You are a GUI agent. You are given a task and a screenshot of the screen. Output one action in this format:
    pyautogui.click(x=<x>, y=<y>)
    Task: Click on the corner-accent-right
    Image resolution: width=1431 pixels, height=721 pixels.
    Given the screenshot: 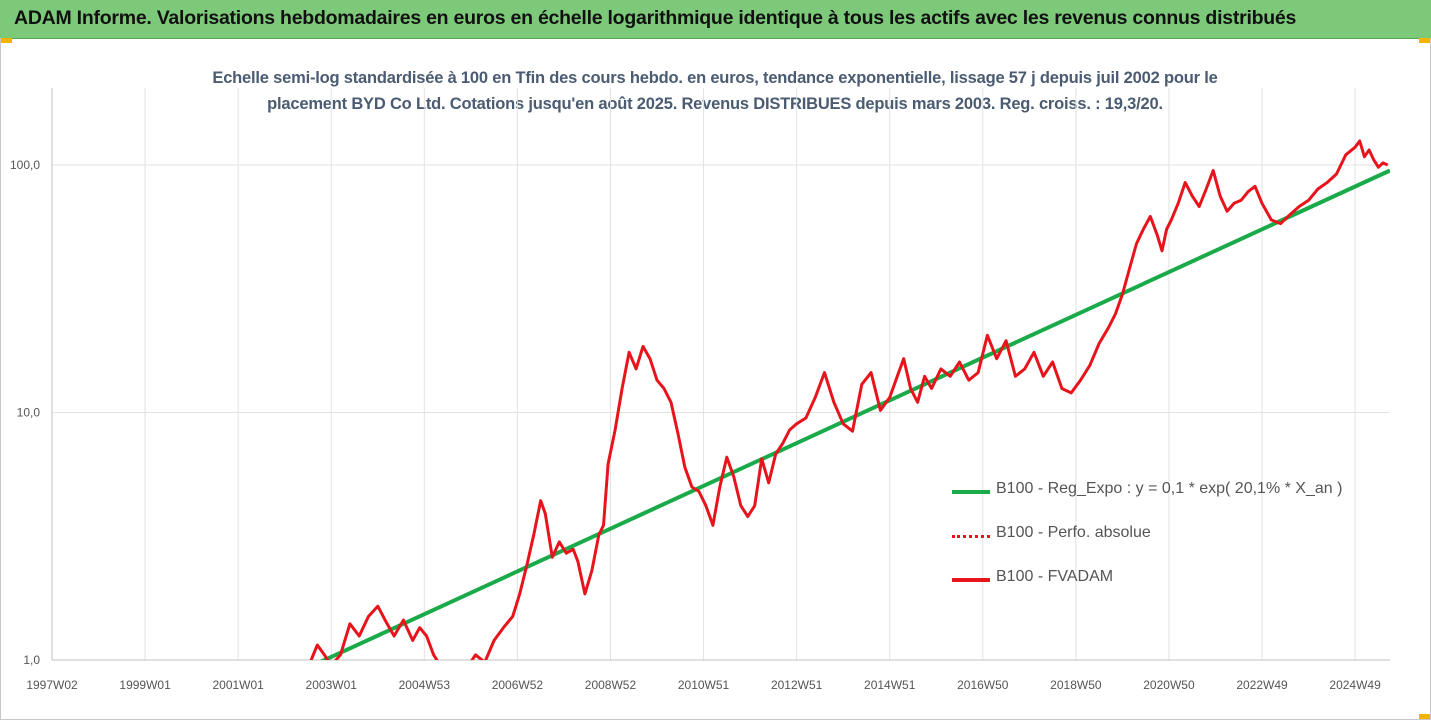 What is the action you would take?
    pyautogui.click(x=1425, y=40)
    